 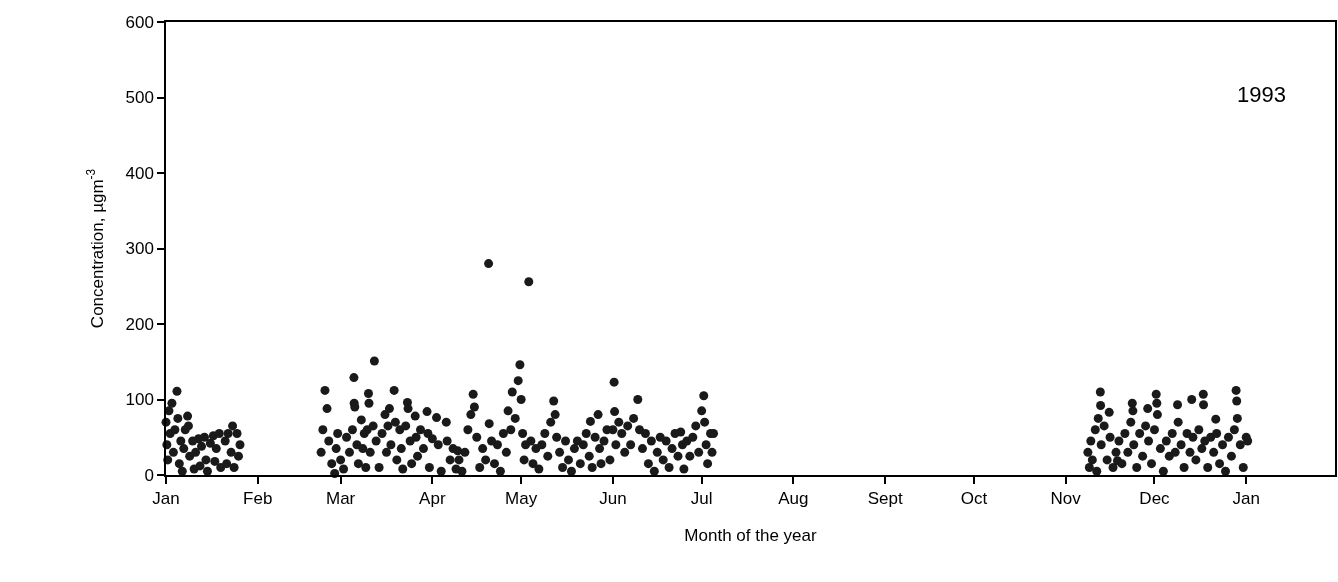 I want to click on y-tick-label: 400, so click(x=139, y=173).